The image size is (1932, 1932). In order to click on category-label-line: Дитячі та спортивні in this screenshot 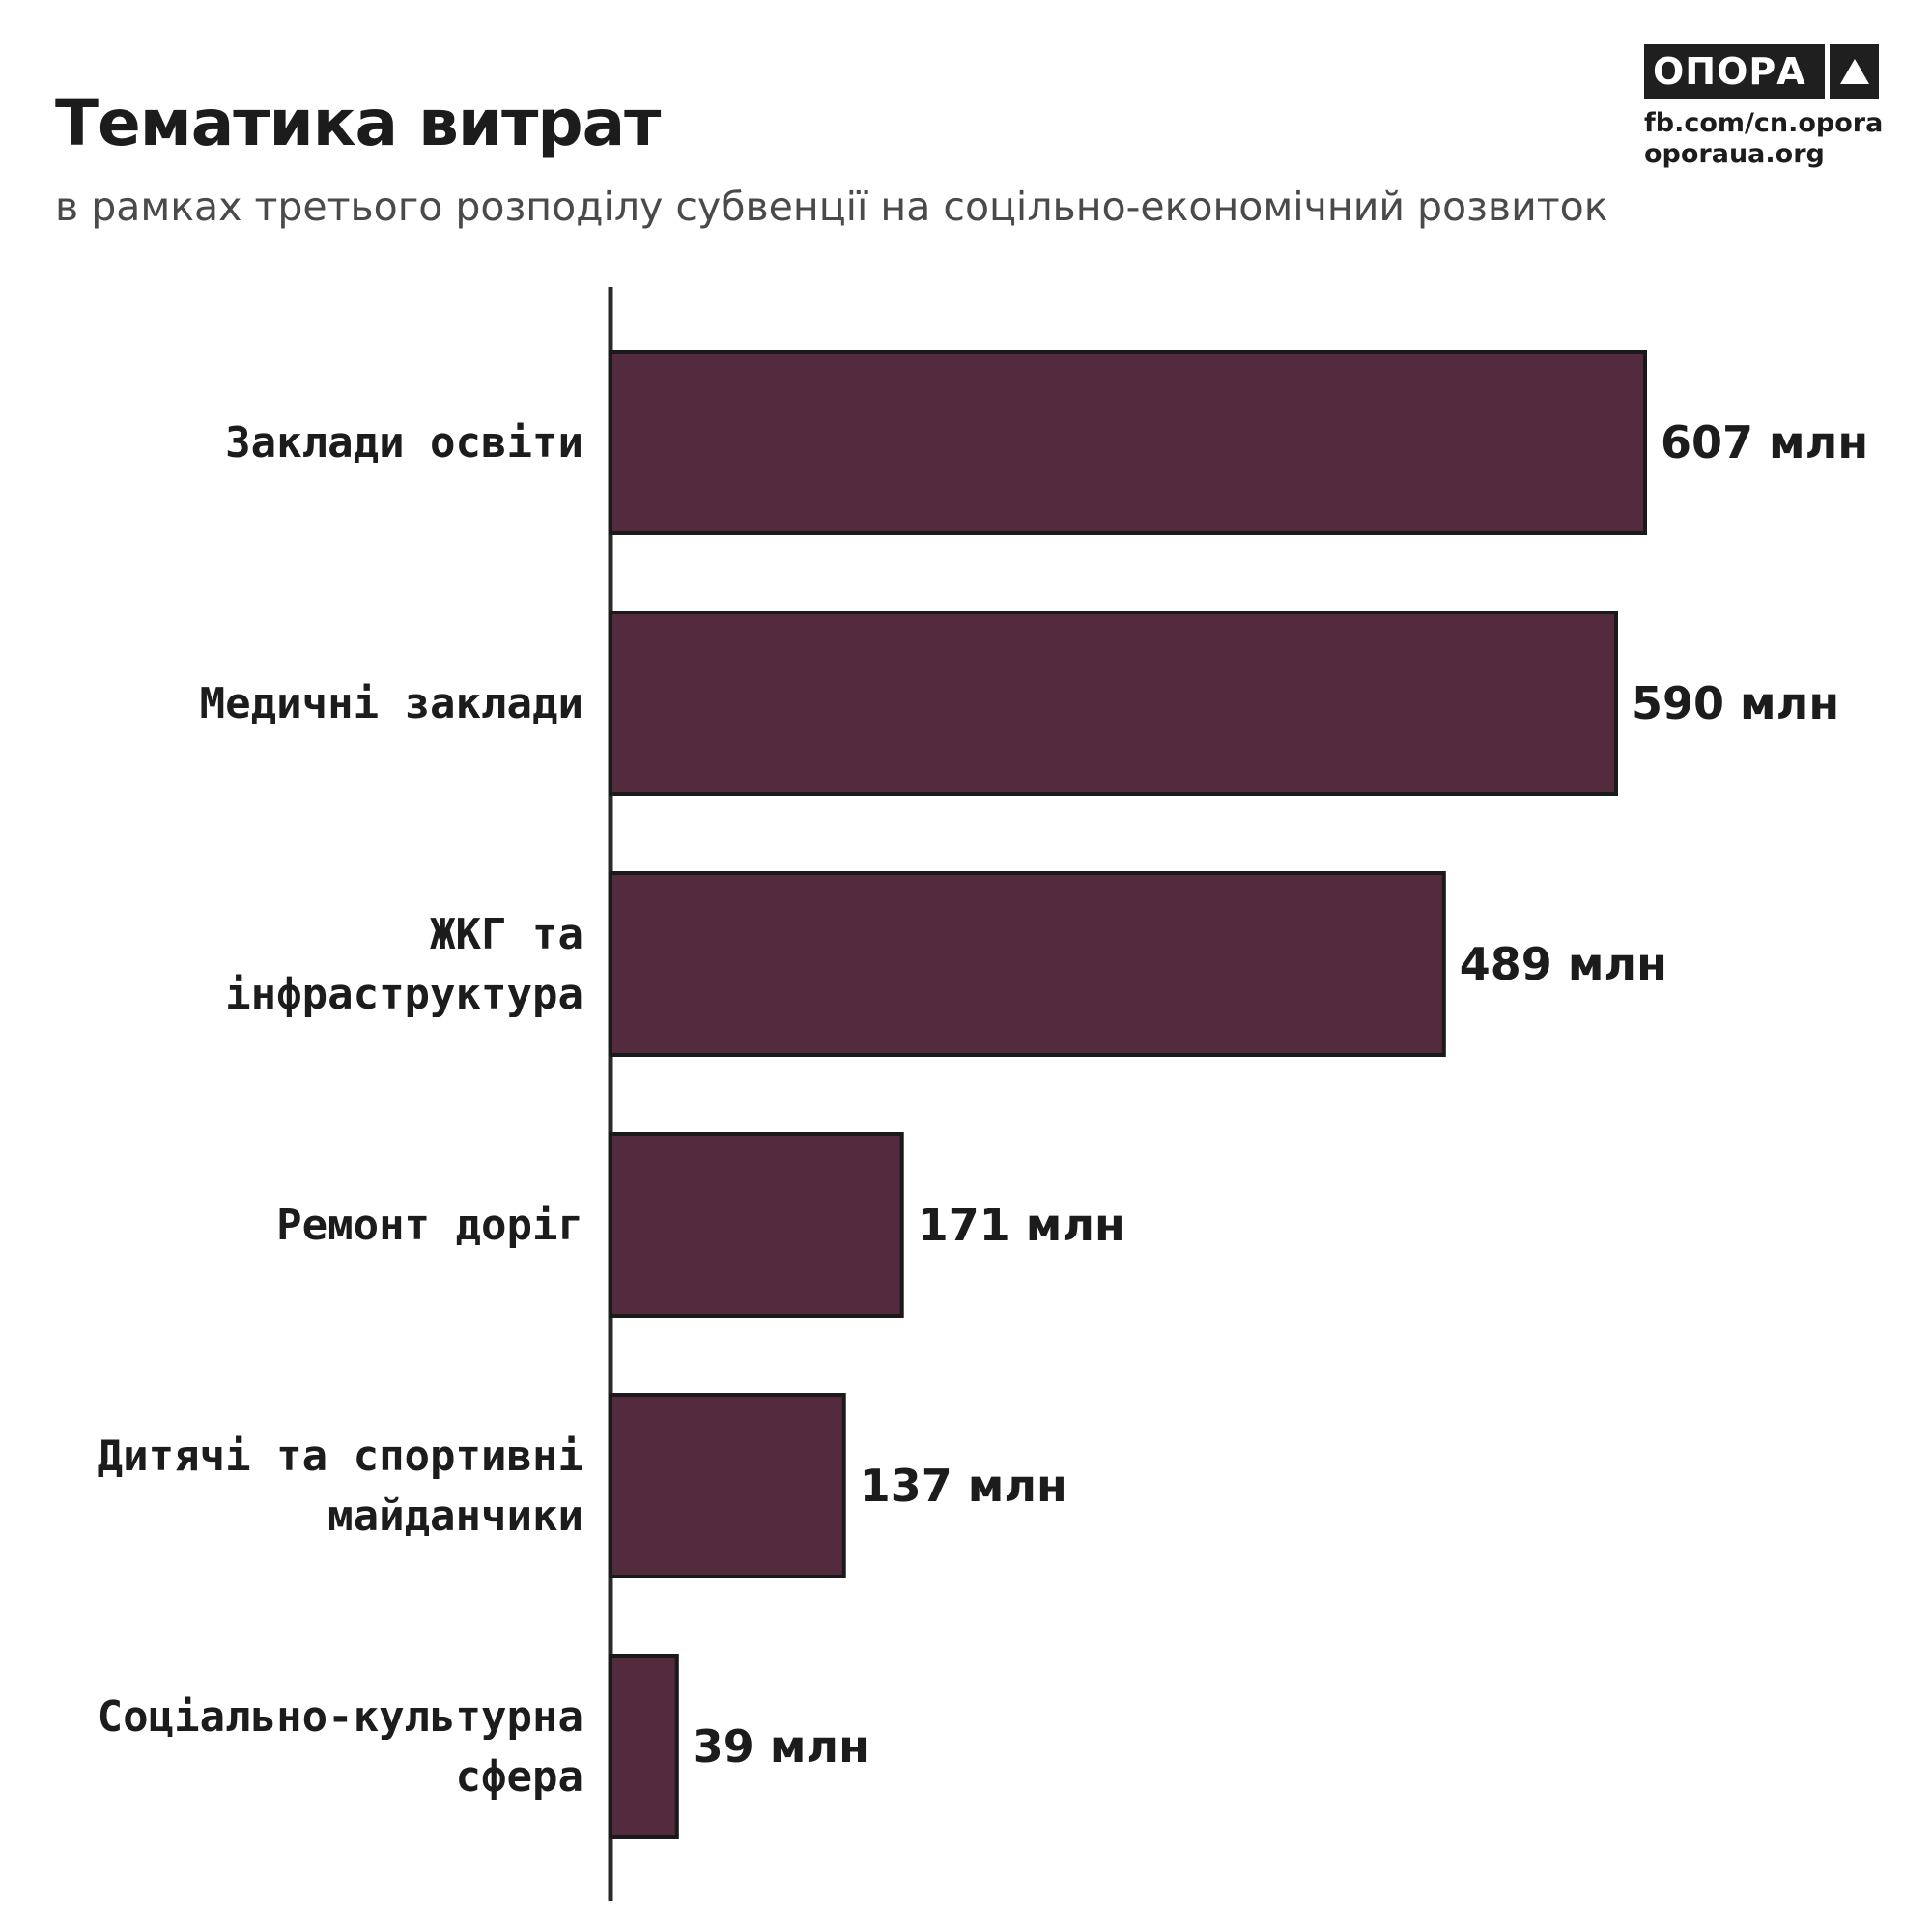, I will do `click(340, 1456)`.